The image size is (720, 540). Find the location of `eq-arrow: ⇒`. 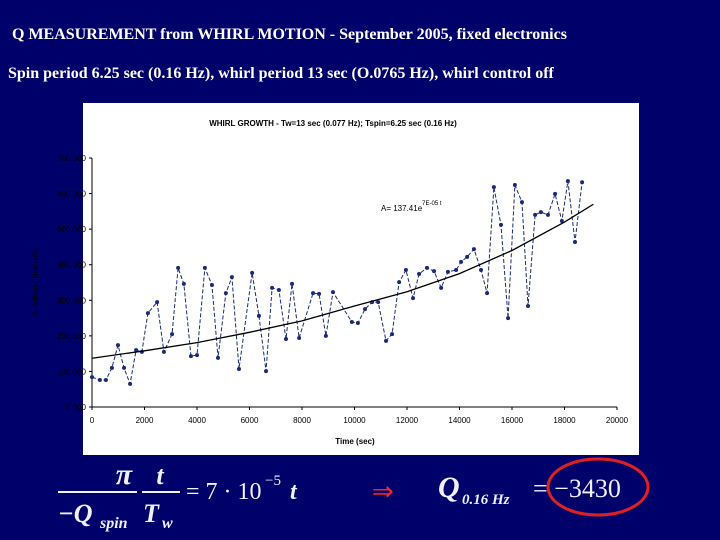

eq-arrow: ⇒ is located at coordinates (383, 491).